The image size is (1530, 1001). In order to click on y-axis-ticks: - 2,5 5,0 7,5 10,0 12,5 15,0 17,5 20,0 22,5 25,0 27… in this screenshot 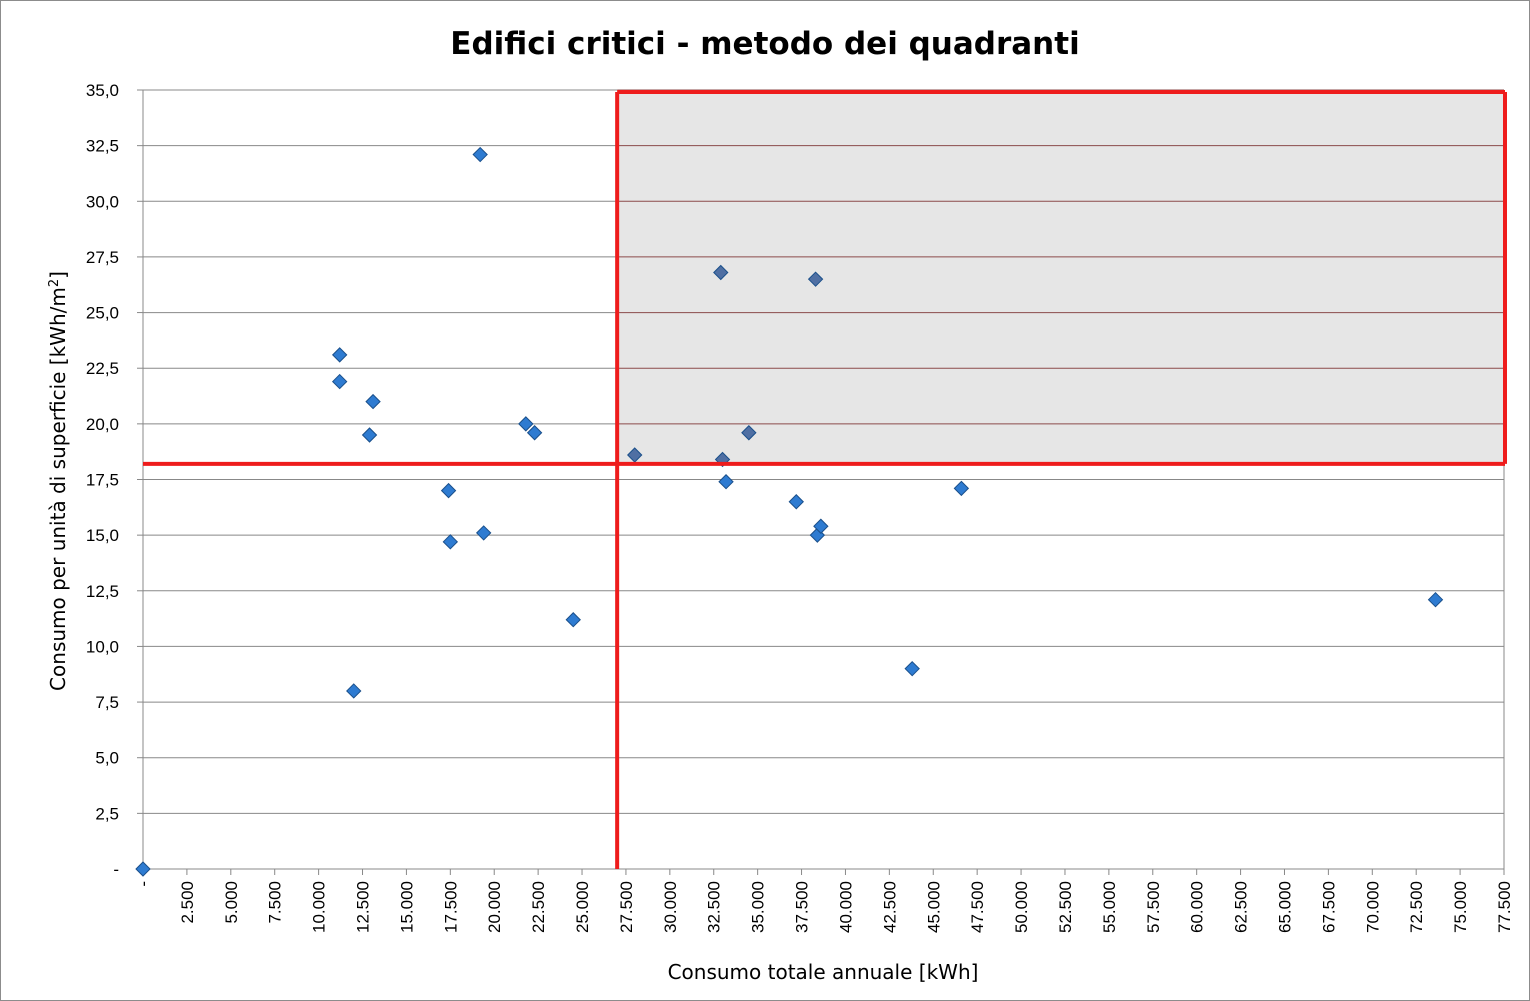, I will do `click(114, 480)`.